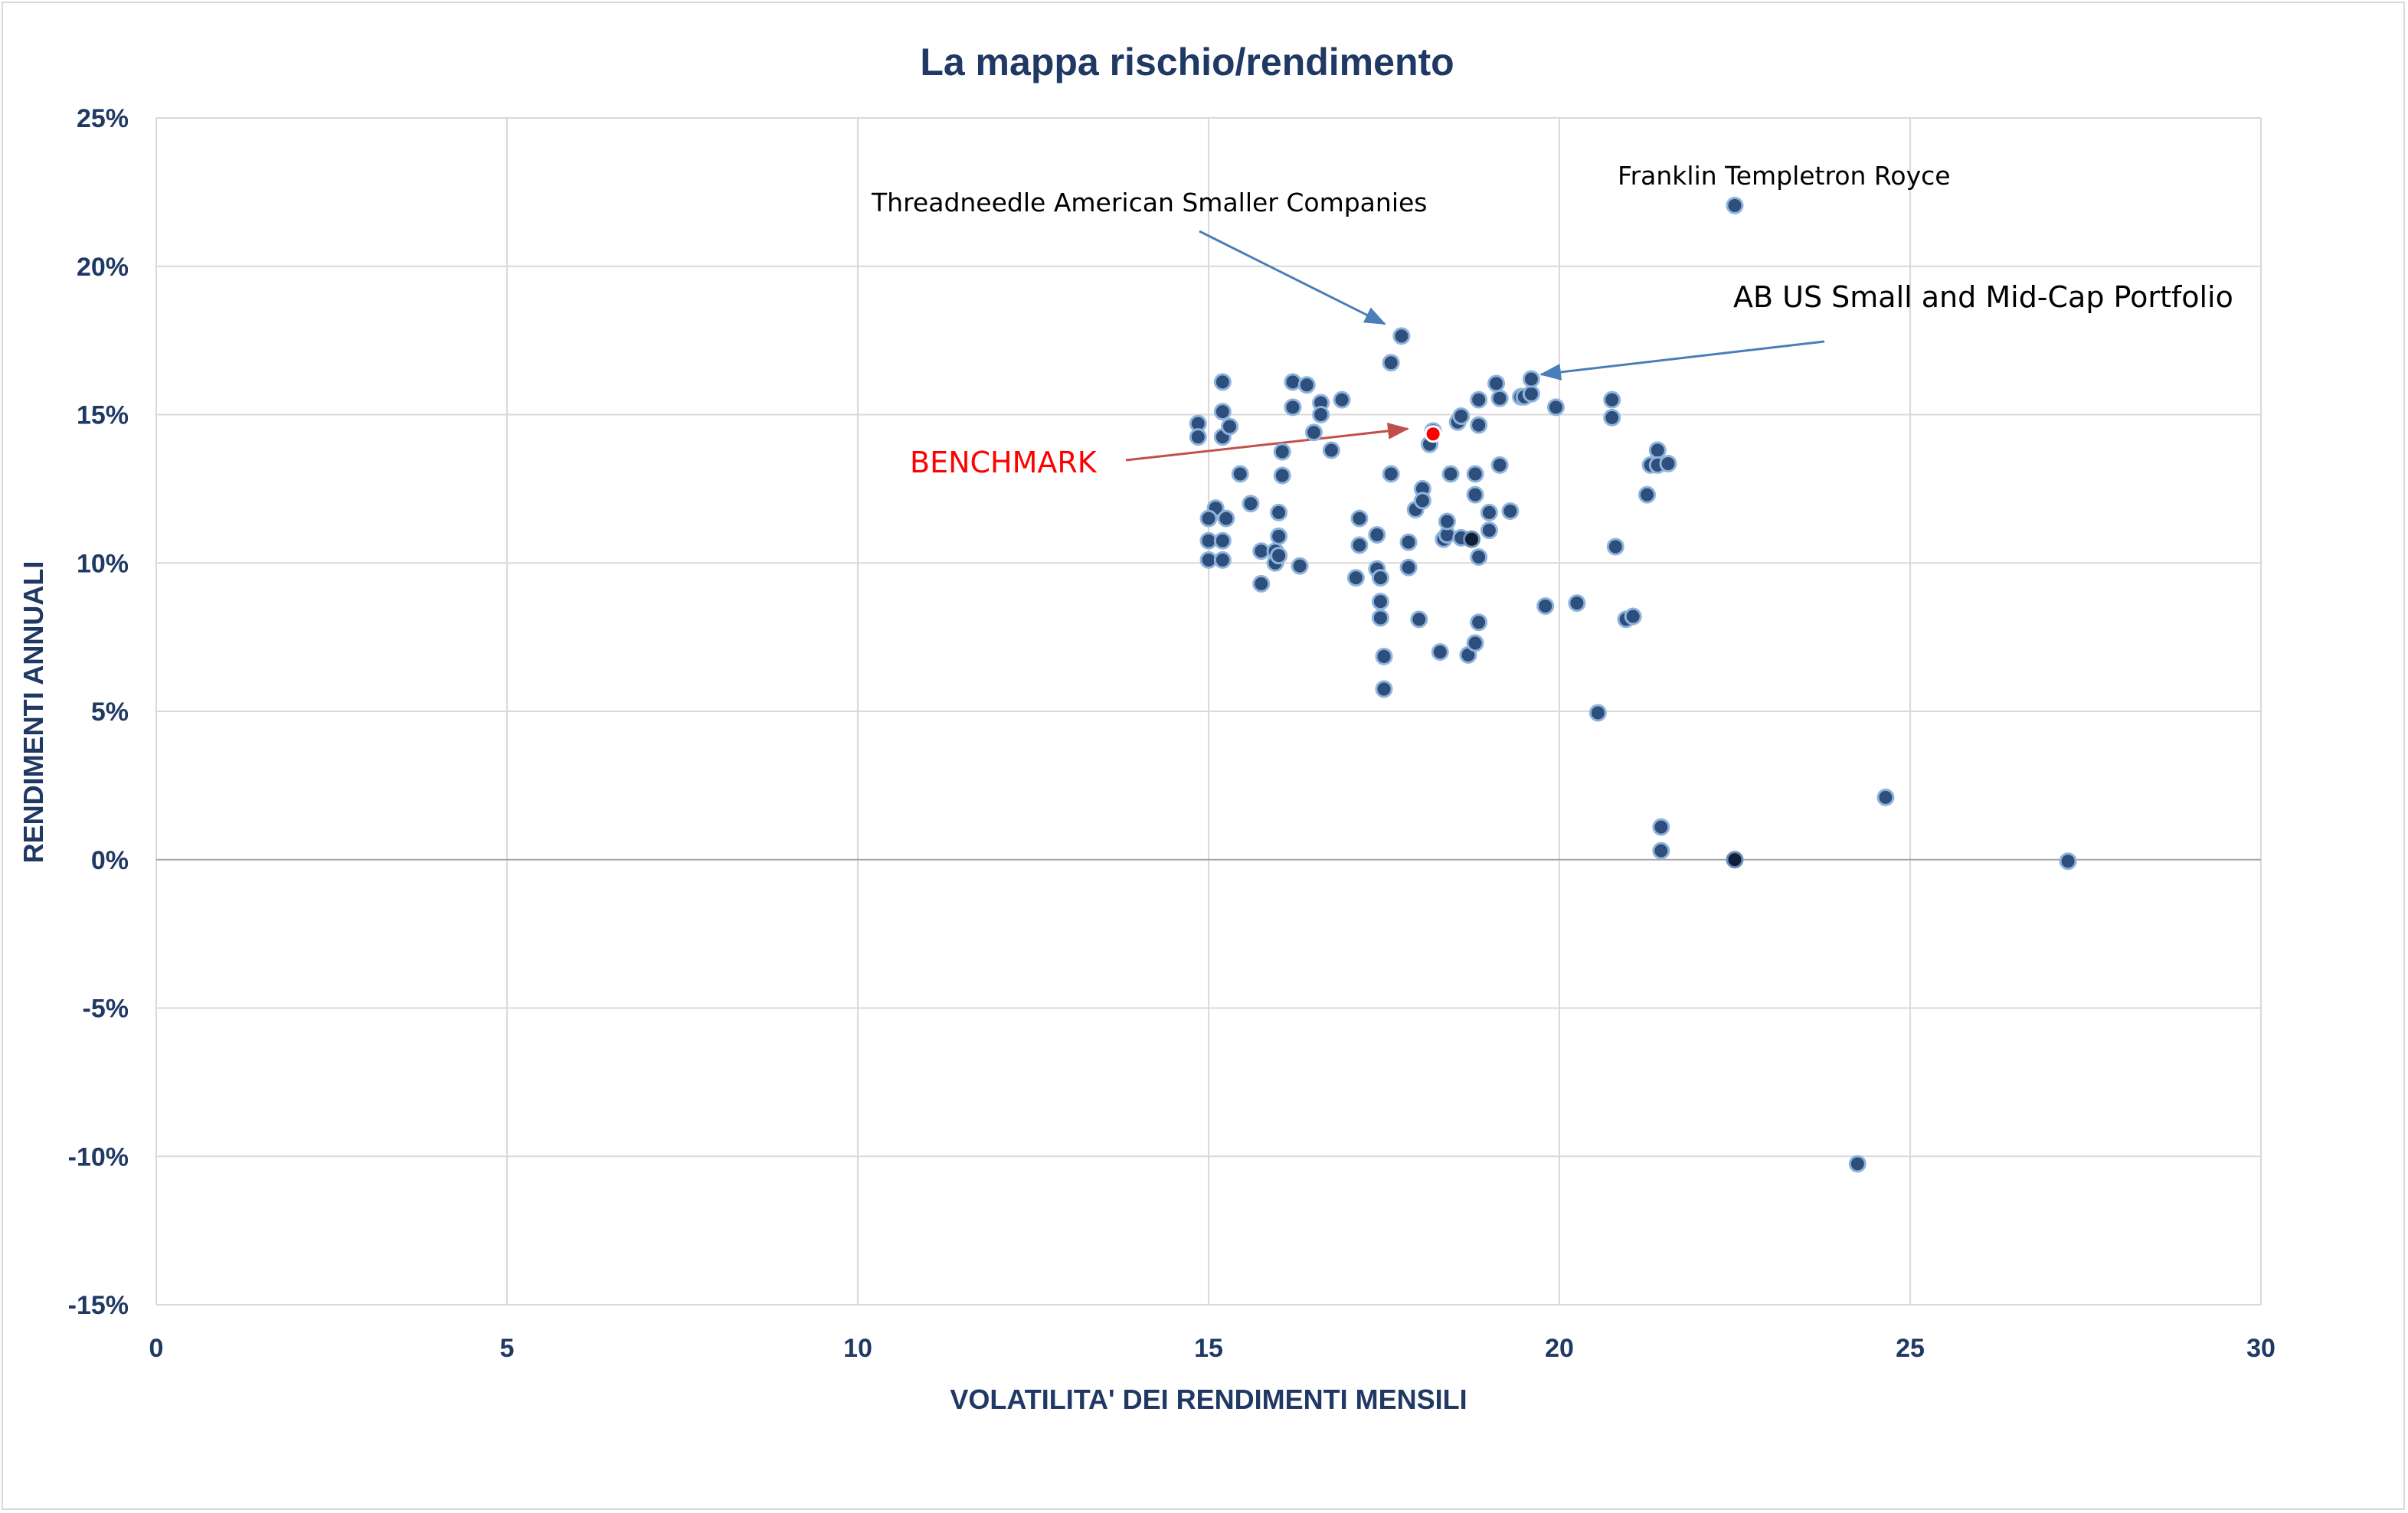 The width and height of the screenshot is (2408, 1513). I want to click on y-tick-label: -5%, so click(106, 1009).